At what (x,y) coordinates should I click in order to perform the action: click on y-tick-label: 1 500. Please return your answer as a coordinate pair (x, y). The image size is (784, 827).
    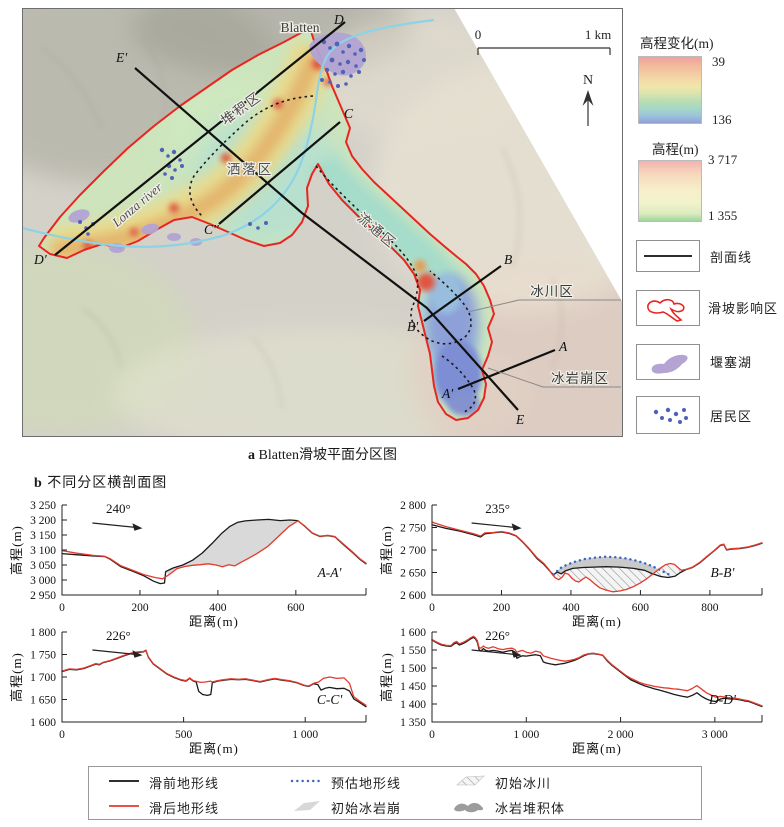
    Looking at the image, I should click on (413, 669).